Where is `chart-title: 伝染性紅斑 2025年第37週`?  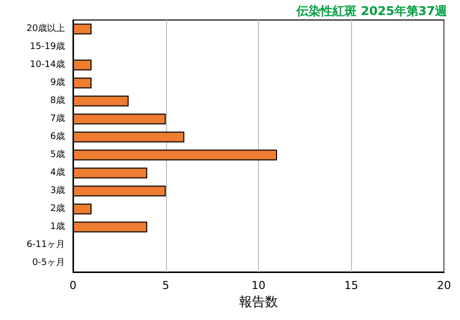 chart-title: 伝染性紅斑 2025年第37週 is located at coordinates (372, 11).